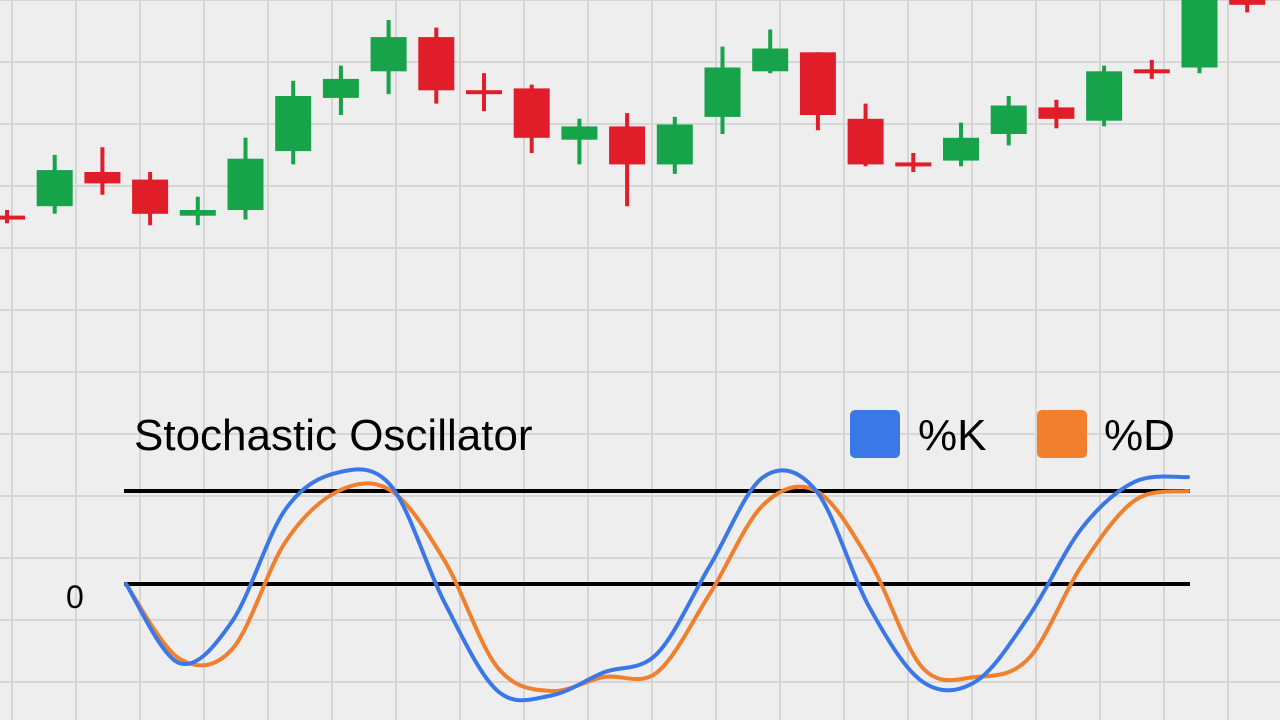  I want to click on legend-label-d: %D, so click(1139, 435).